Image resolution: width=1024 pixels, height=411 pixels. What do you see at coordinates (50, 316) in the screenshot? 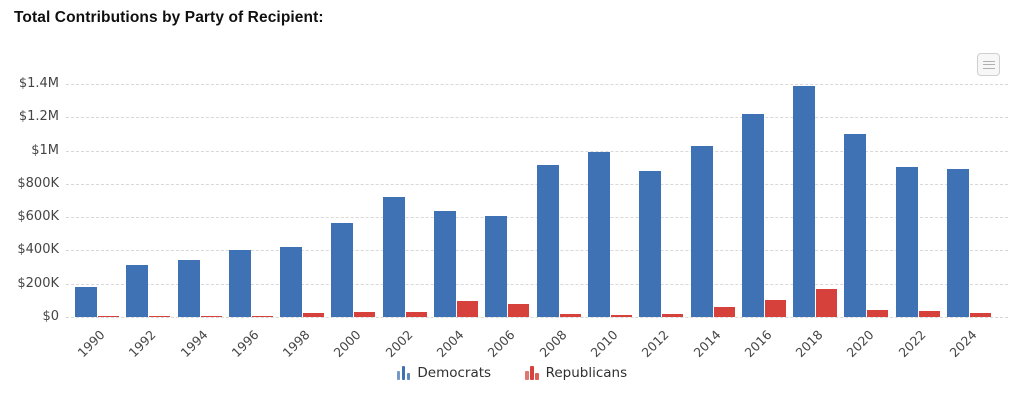
I see `y-axis-label-$0: $0` at bounding box center [50, 316].